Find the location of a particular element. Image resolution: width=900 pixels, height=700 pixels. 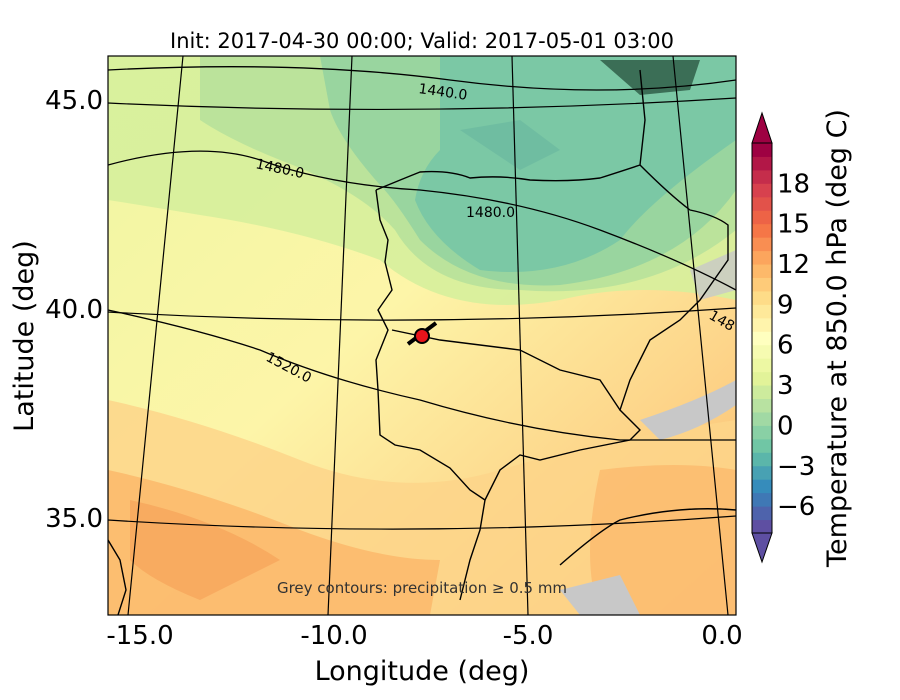

colorbar-tick: 0 is located at coordinates (785, 426).